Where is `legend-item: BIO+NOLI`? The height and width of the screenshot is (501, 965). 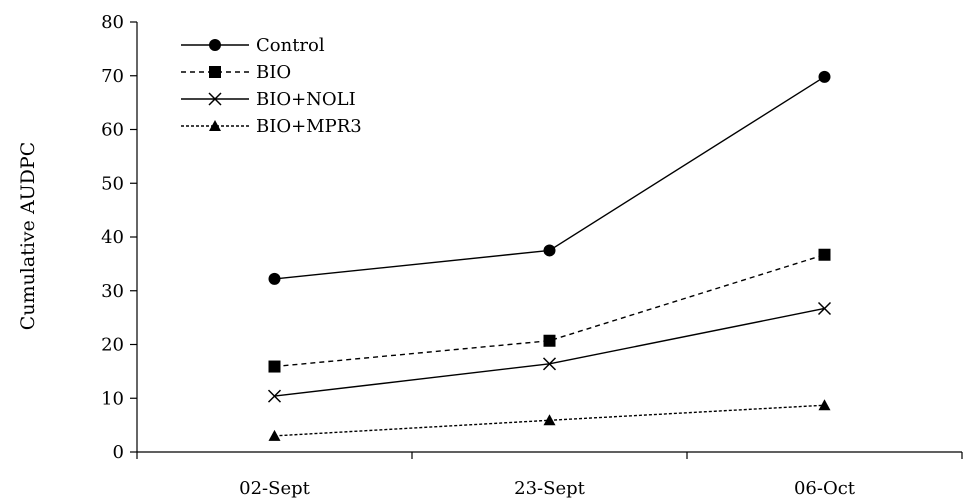 legend-item: BIO+NOLI is located at coordinates (268, 99).